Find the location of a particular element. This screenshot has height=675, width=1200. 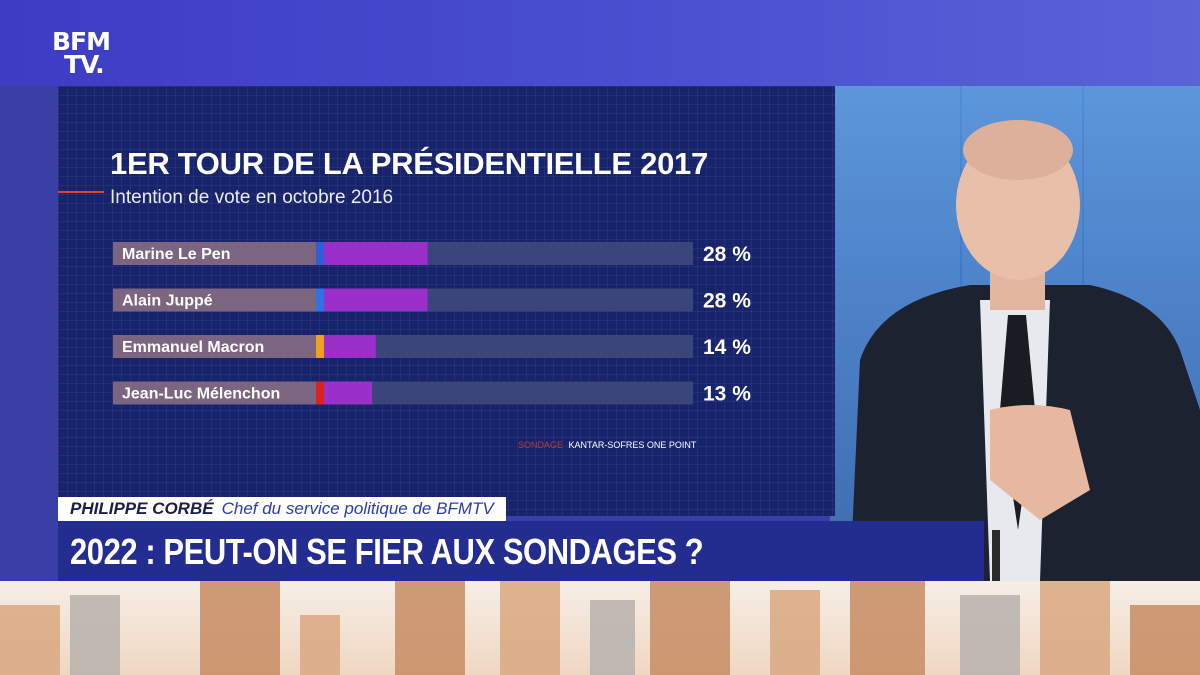

top-band is located at coordinates (600, 43).